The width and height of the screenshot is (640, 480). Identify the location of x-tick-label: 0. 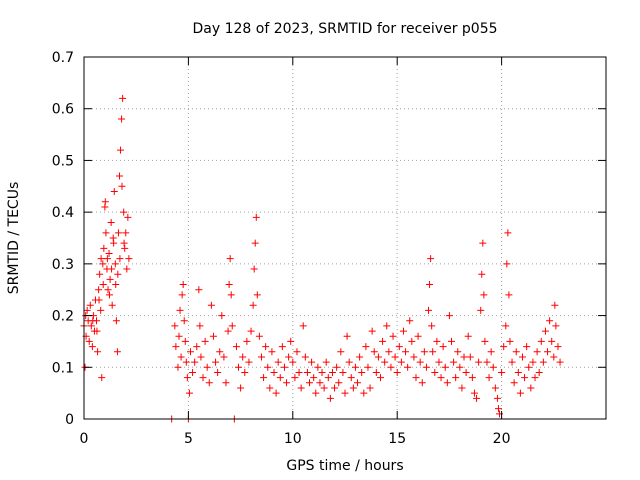
(84, 439).